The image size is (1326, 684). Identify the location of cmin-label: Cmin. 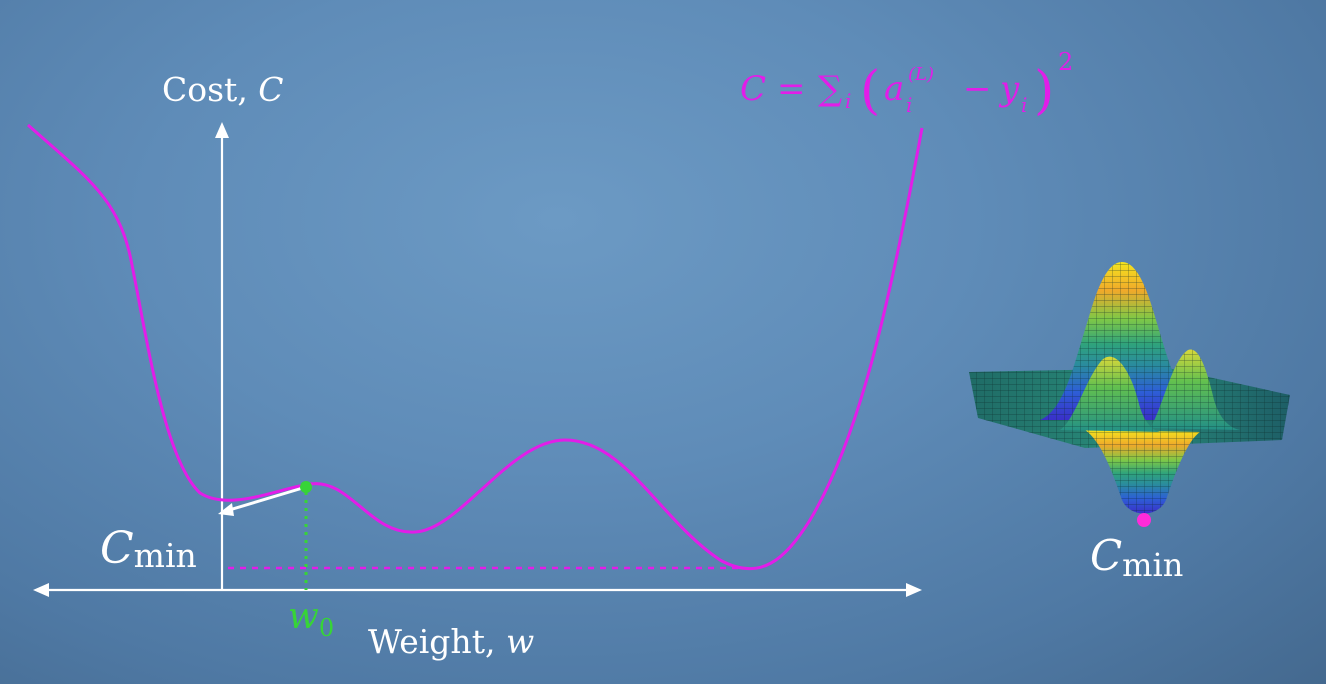
(148, 549).